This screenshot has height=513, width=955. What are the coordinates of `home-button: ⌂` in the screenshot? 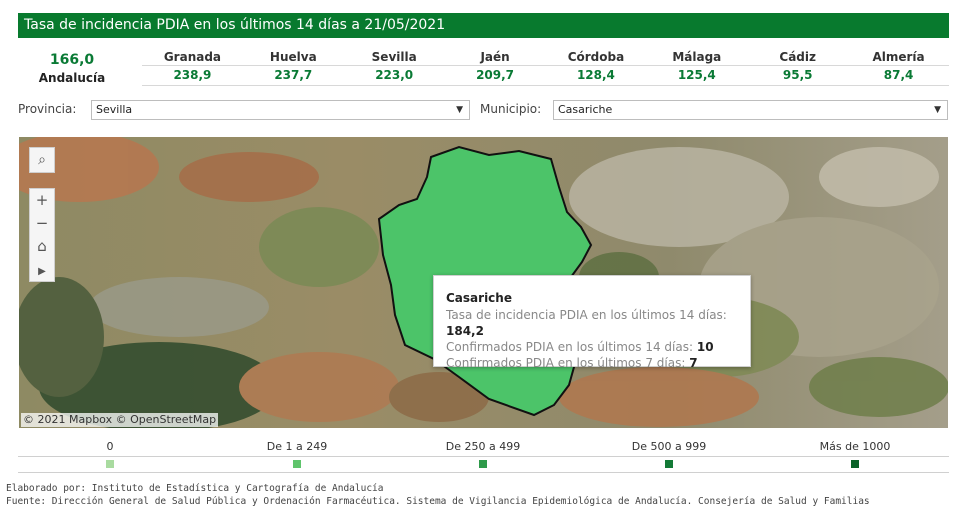 It's located at (42, 246).